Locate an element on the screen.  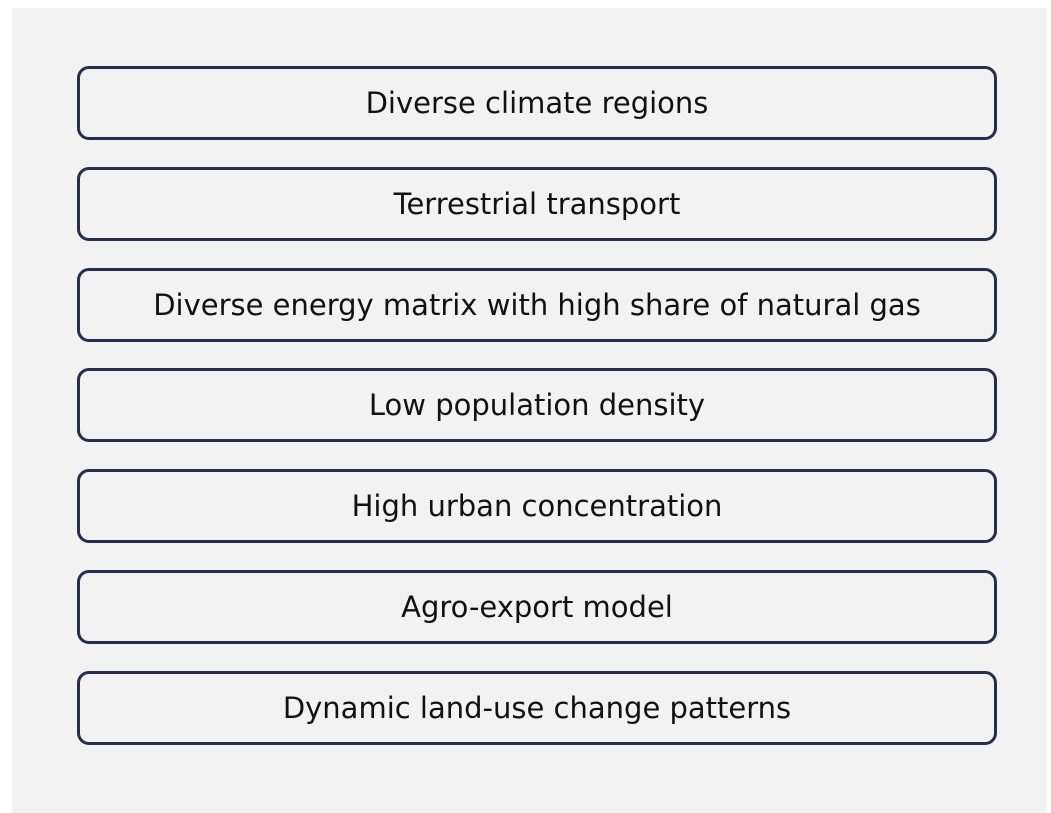
item-box: Diverse climate regions is located at coordinates (537, 103).